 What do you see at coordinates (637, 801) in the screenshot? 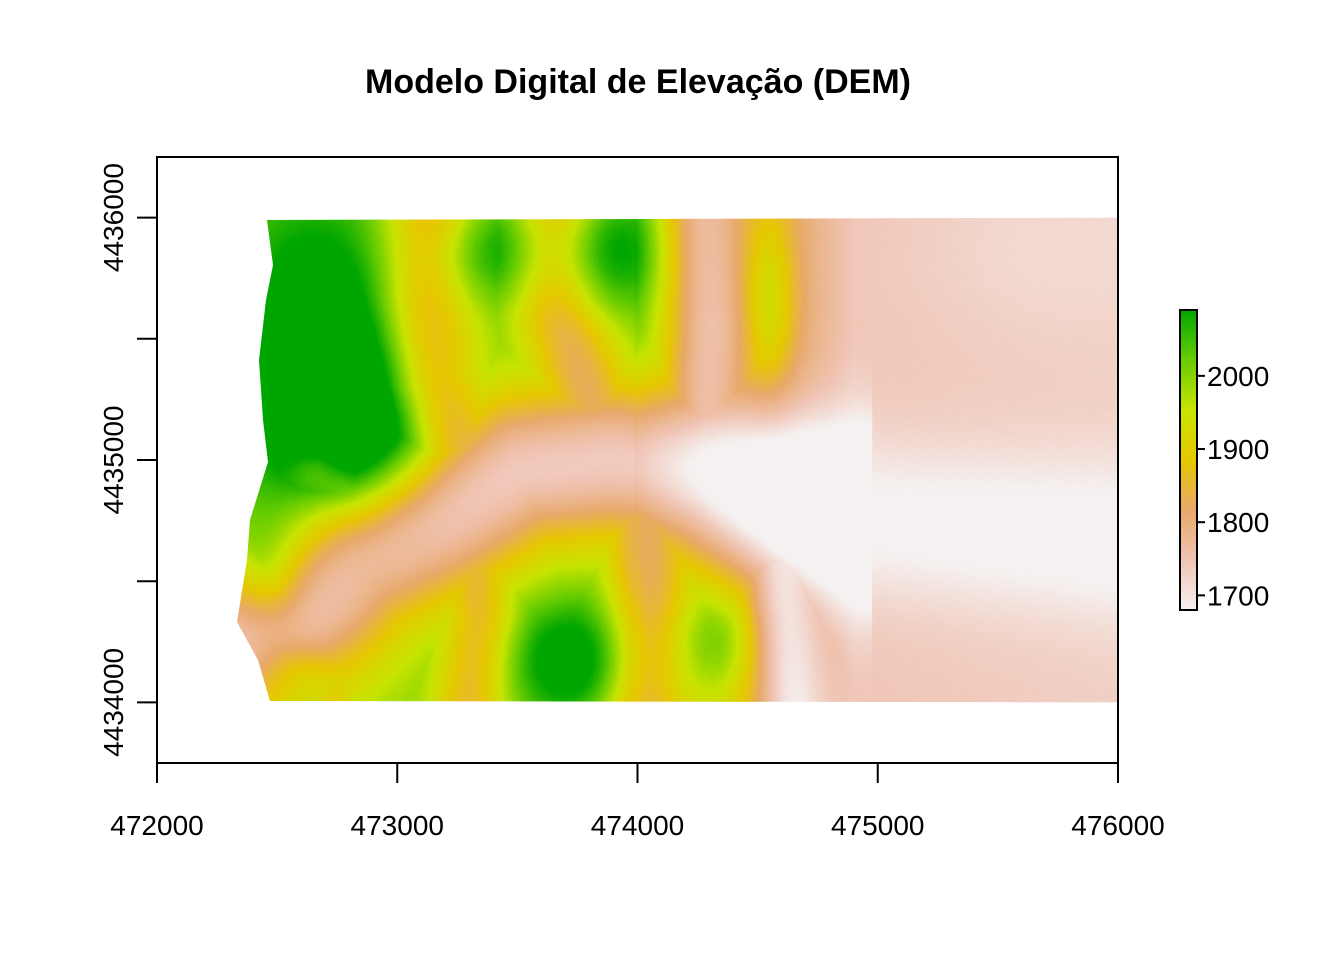
I see `x-axis: 472000 473000 474000 475000 476000` at bounding box center [637, 801].